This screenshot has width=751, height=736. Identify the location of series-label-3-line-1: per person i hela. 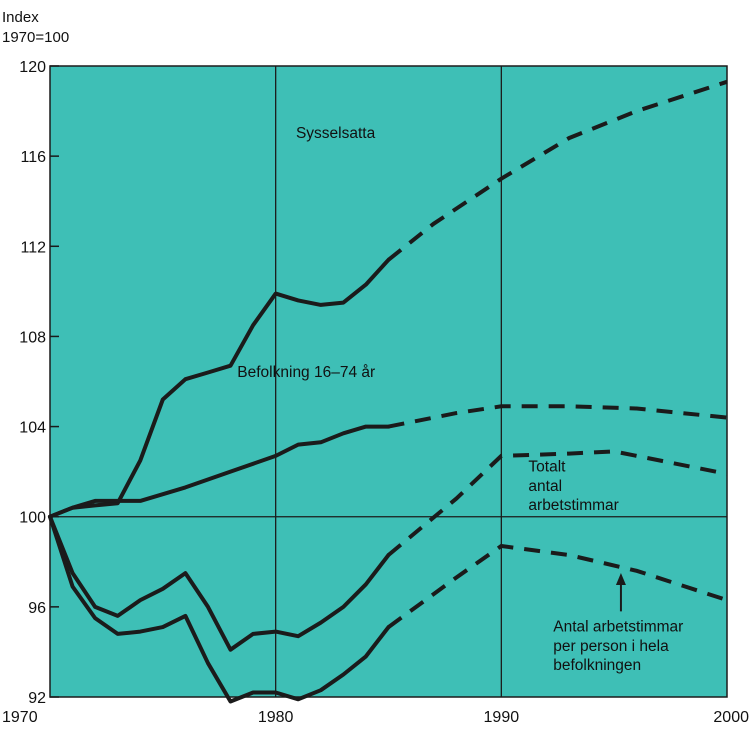
(611, 646).